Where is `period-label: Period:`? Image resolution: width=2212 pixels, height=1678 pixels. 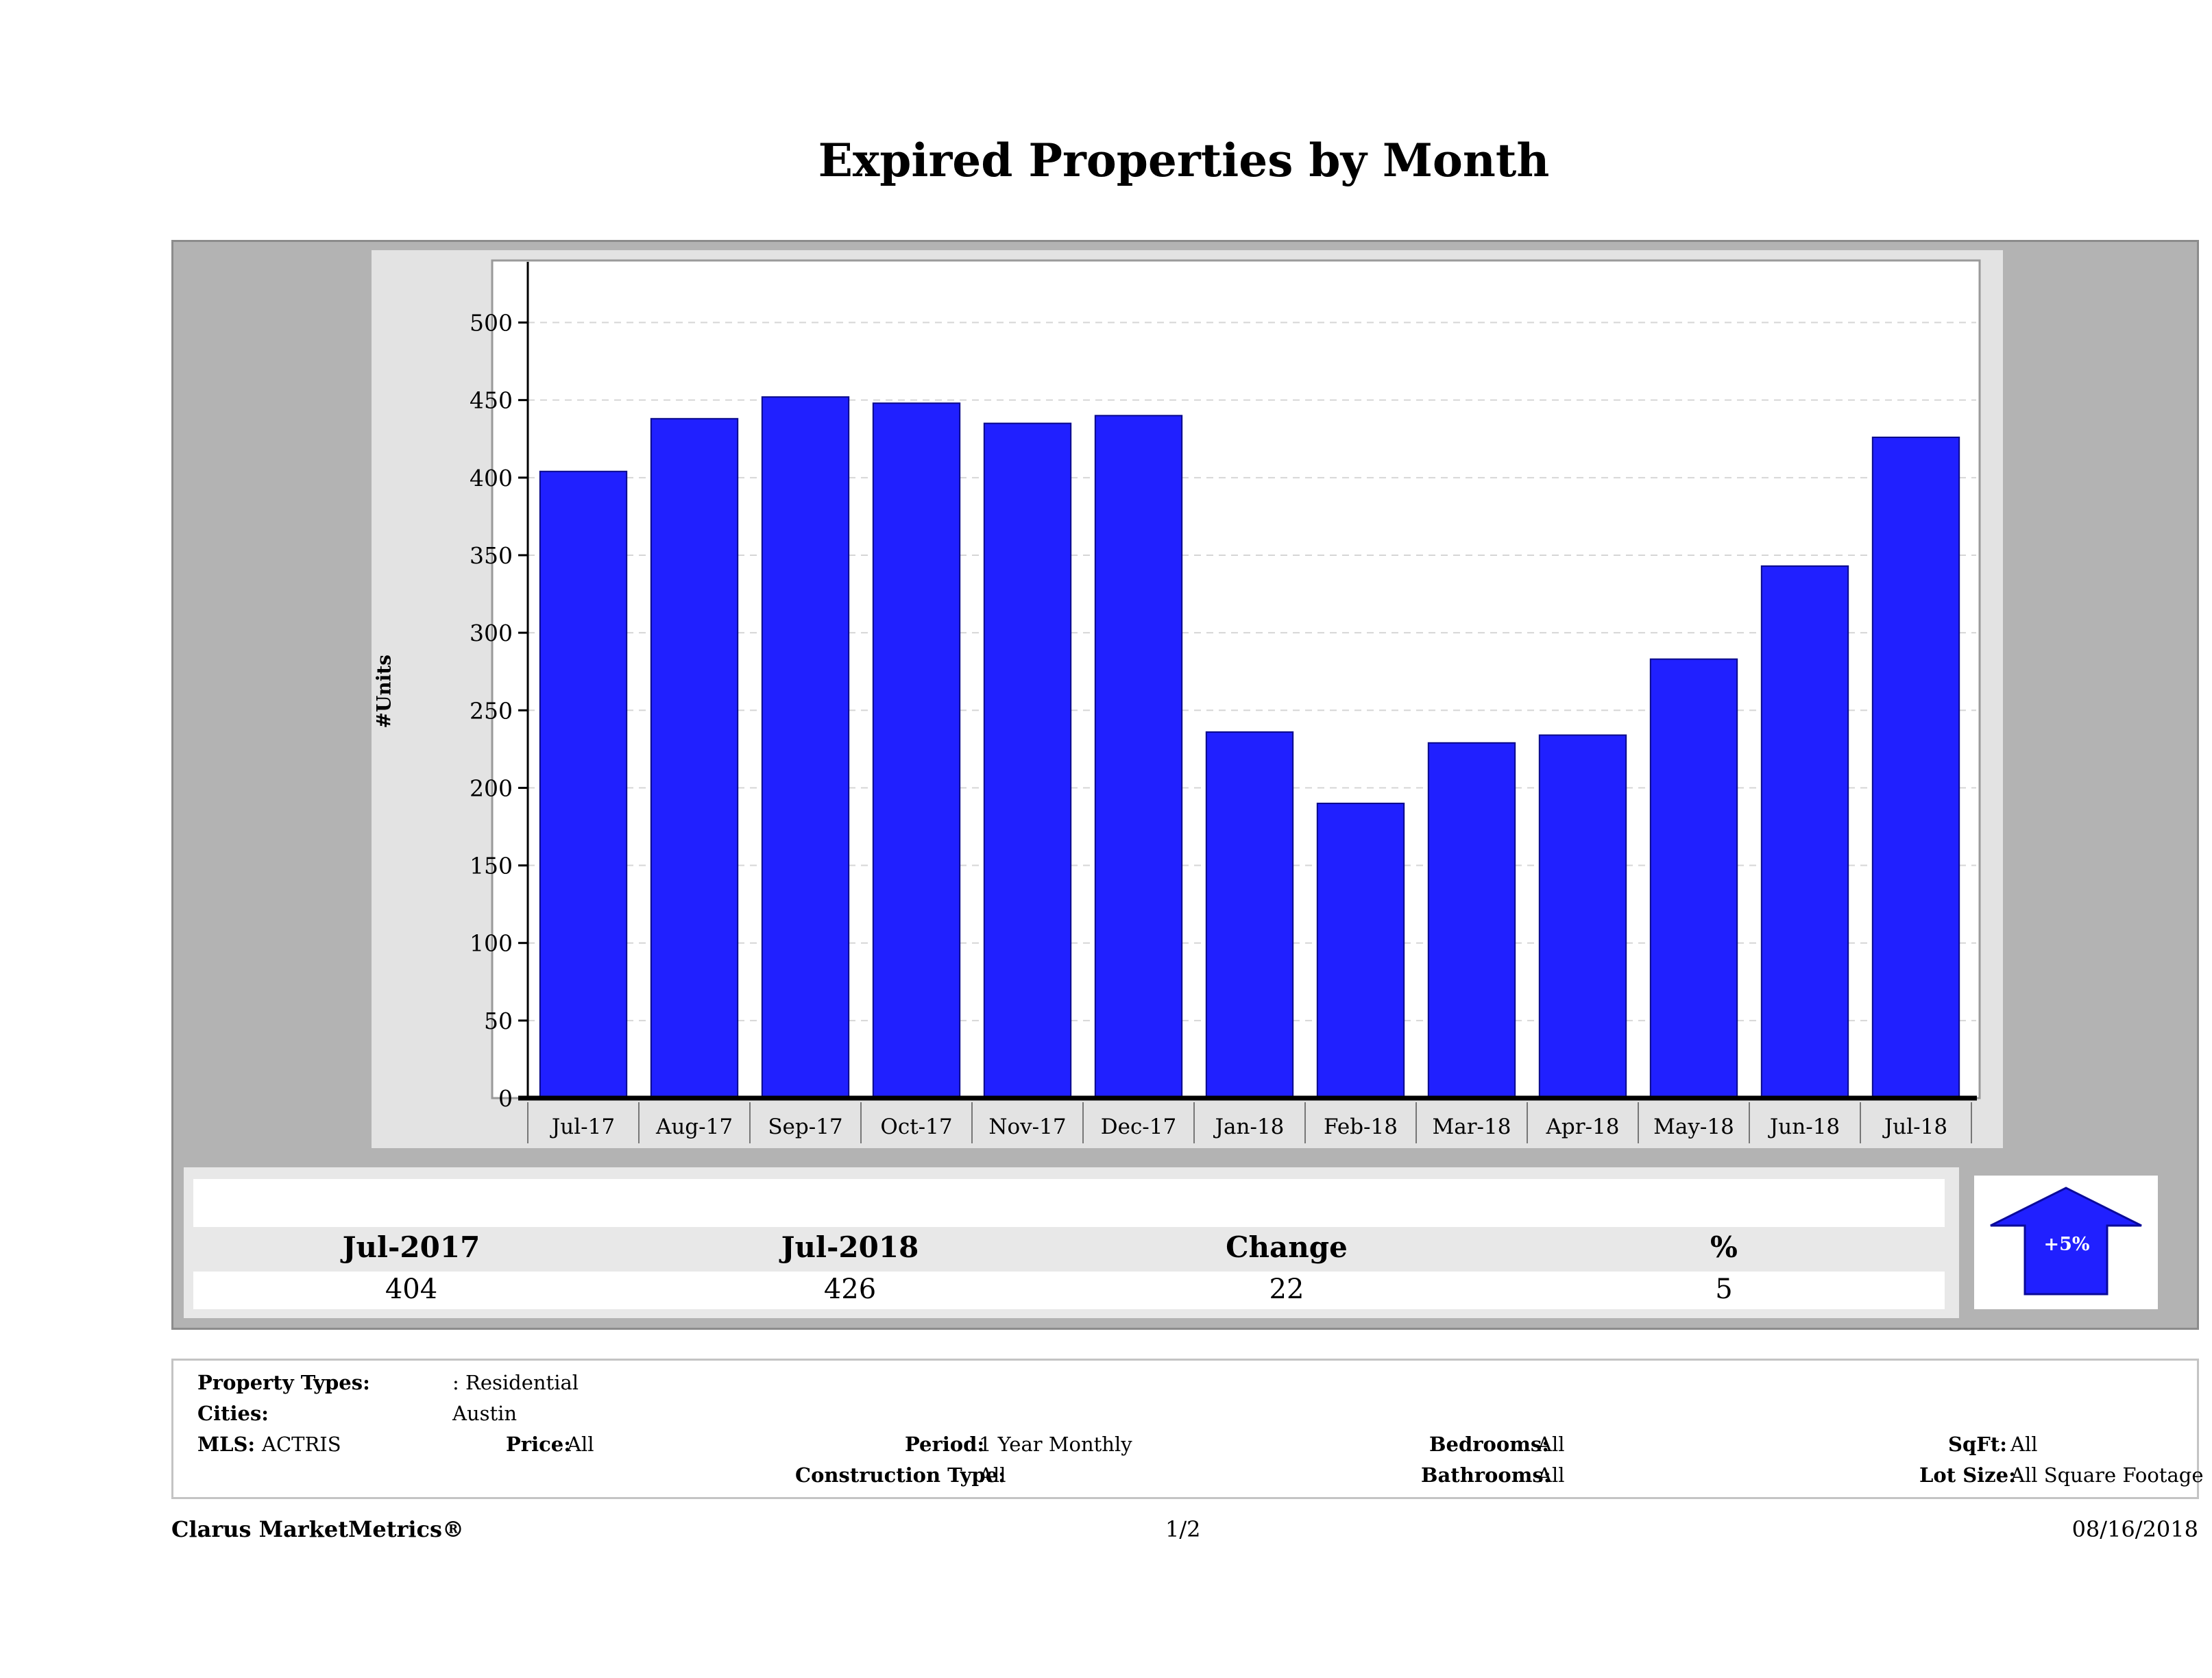 period-label: Period: is located at coordinates (945, 1445).